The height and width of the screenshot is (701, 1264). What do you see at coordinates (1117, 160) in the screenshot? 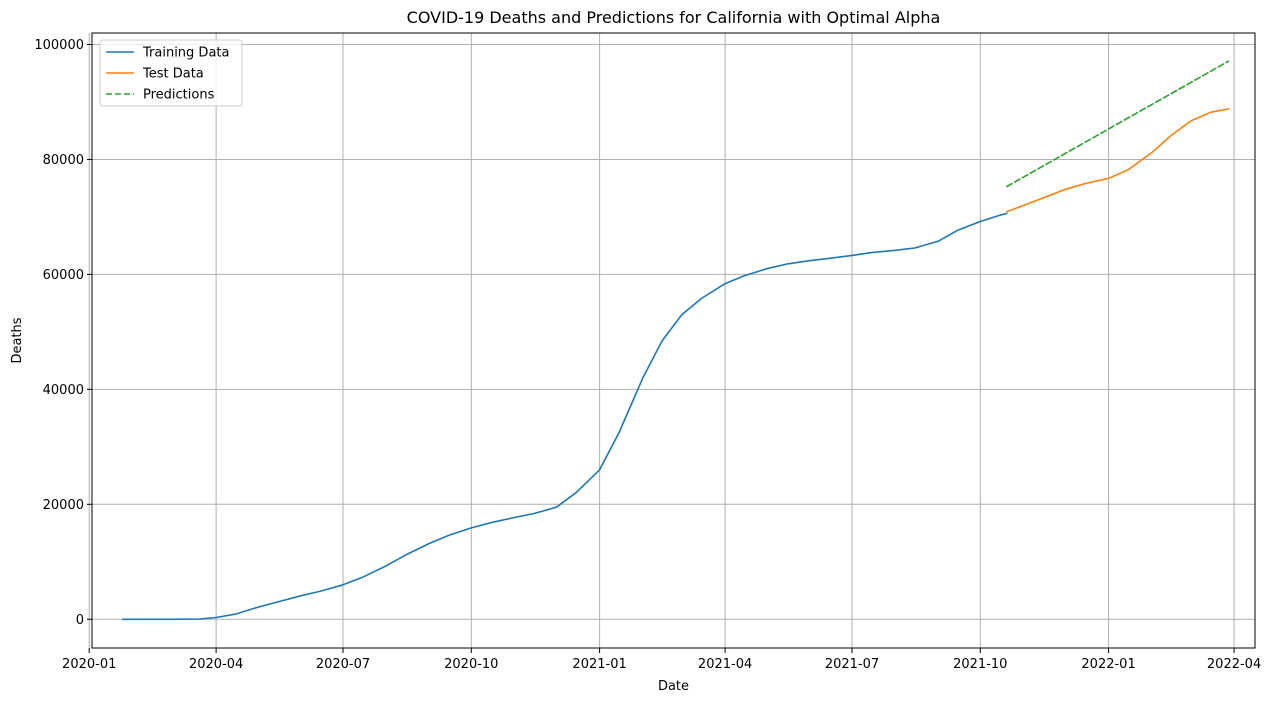
I see `series-line-test-data` at bounding box center [1117, 160].